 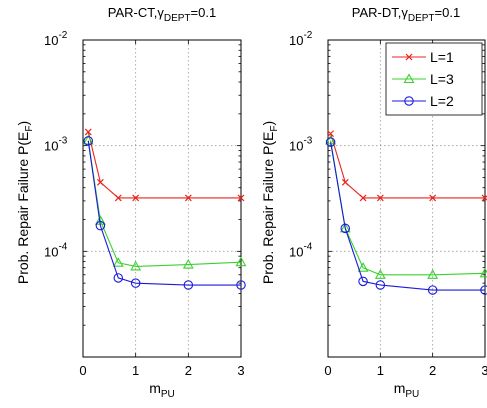 What do you see at coordinates (442, 79) in the screenshot?
I see `legend-label: L=3` at bounding box center [442, 79].